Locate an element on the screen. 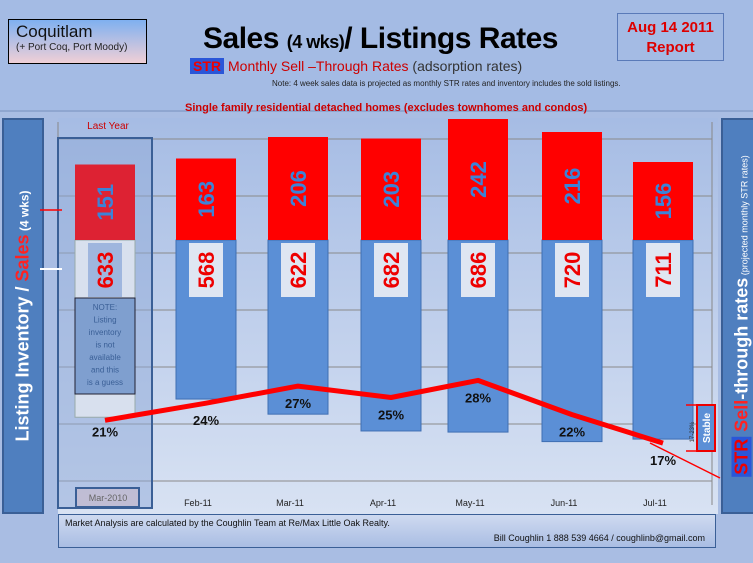  inventory-value-label: 633 is located at coordinates (105, 270).